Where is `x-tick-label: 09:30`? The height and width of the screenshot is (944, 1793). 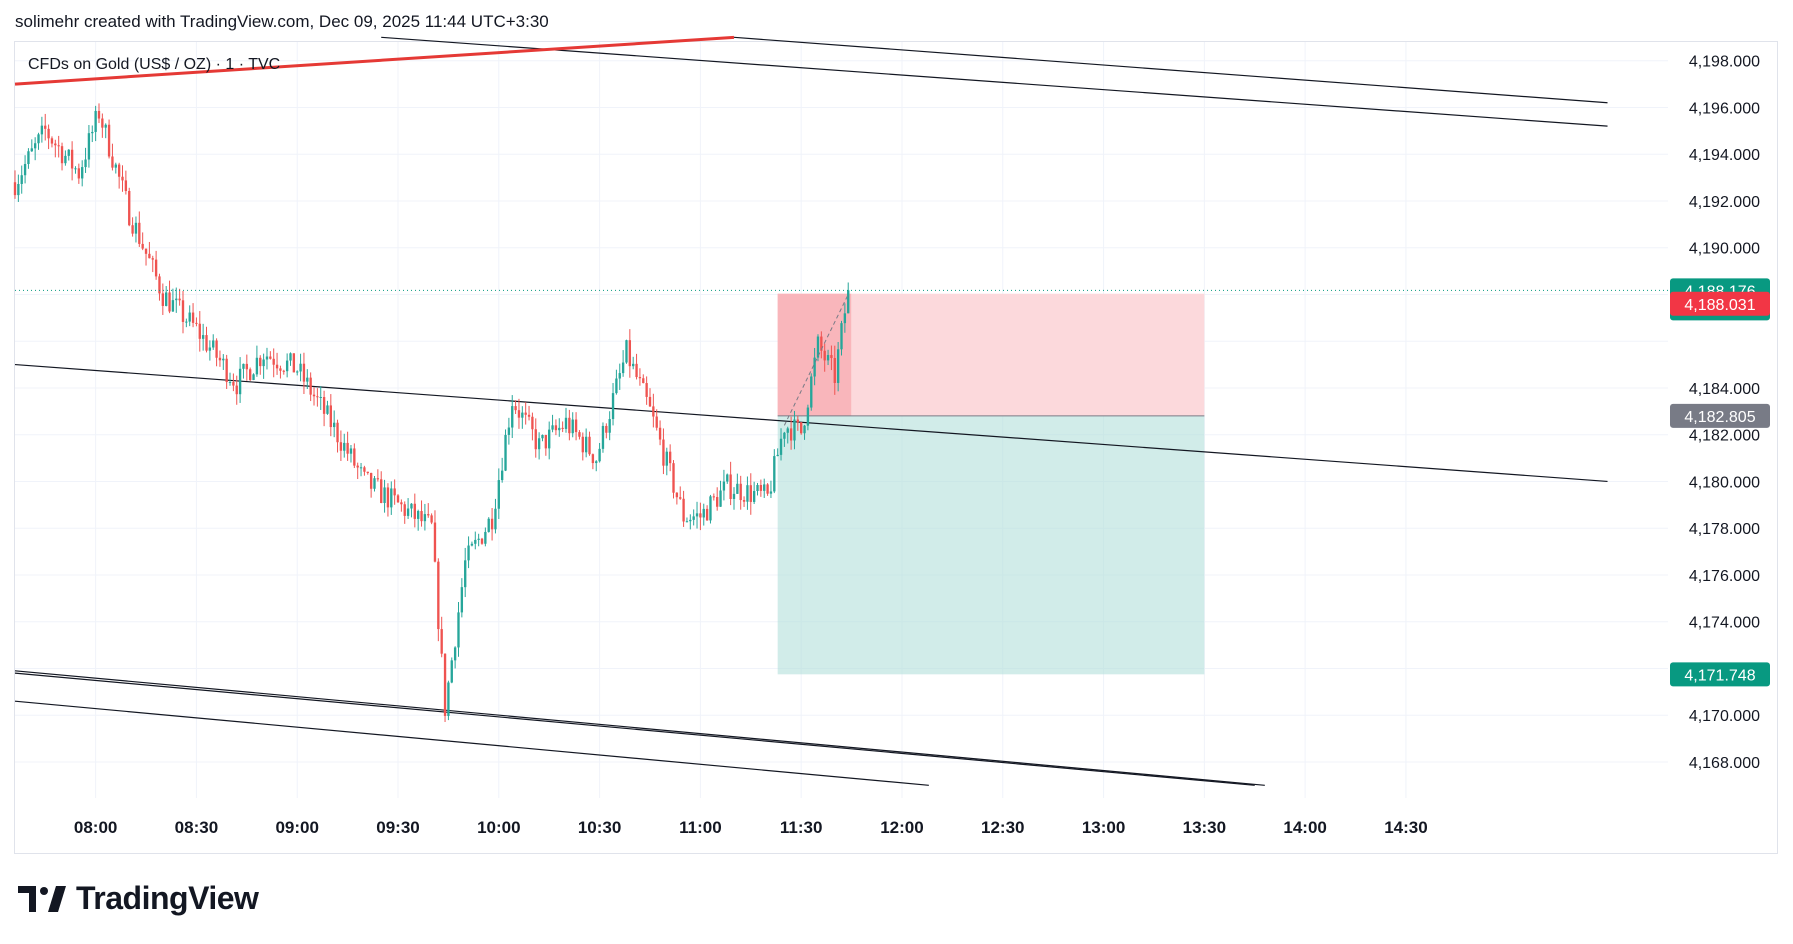 x-tick-label: 09:30 is located at coordinates (397, 827).